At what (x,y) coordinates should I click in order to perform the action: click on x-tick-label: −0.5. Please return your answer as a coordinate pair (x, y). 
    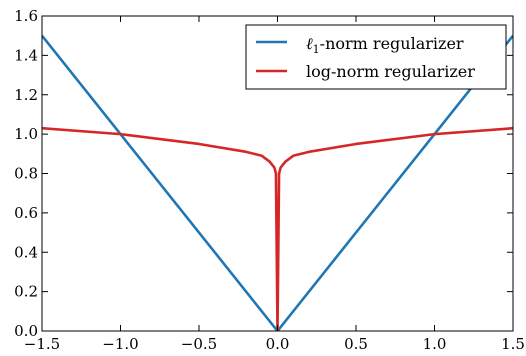
    Looking at the image, I should click on (199, 343).